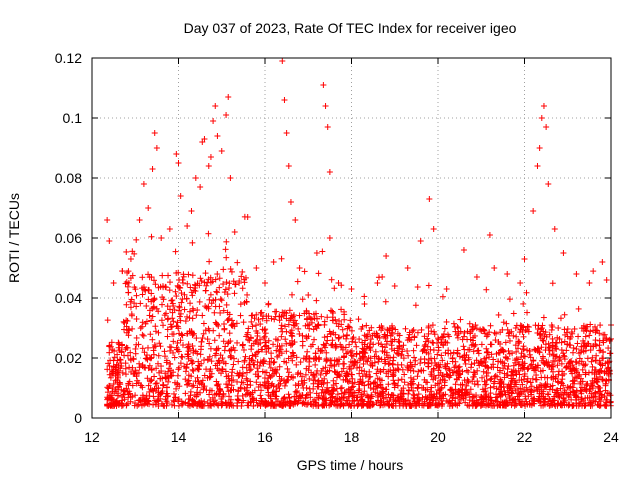  Describe the element at coordinates (68, 238) in the screenshot. I see `y-tick-label: 0.06` at that location.